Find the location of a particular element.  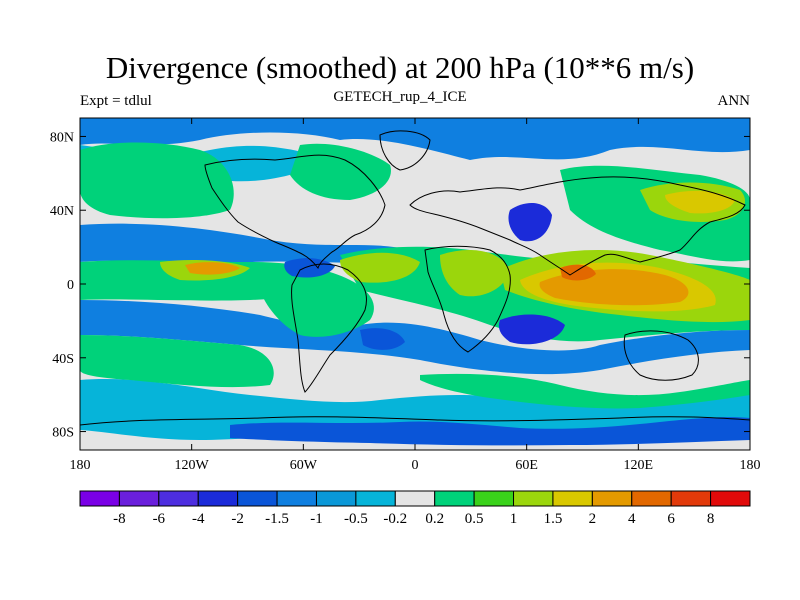

field-green-southern-ocean is located at coordinates (585, 391).